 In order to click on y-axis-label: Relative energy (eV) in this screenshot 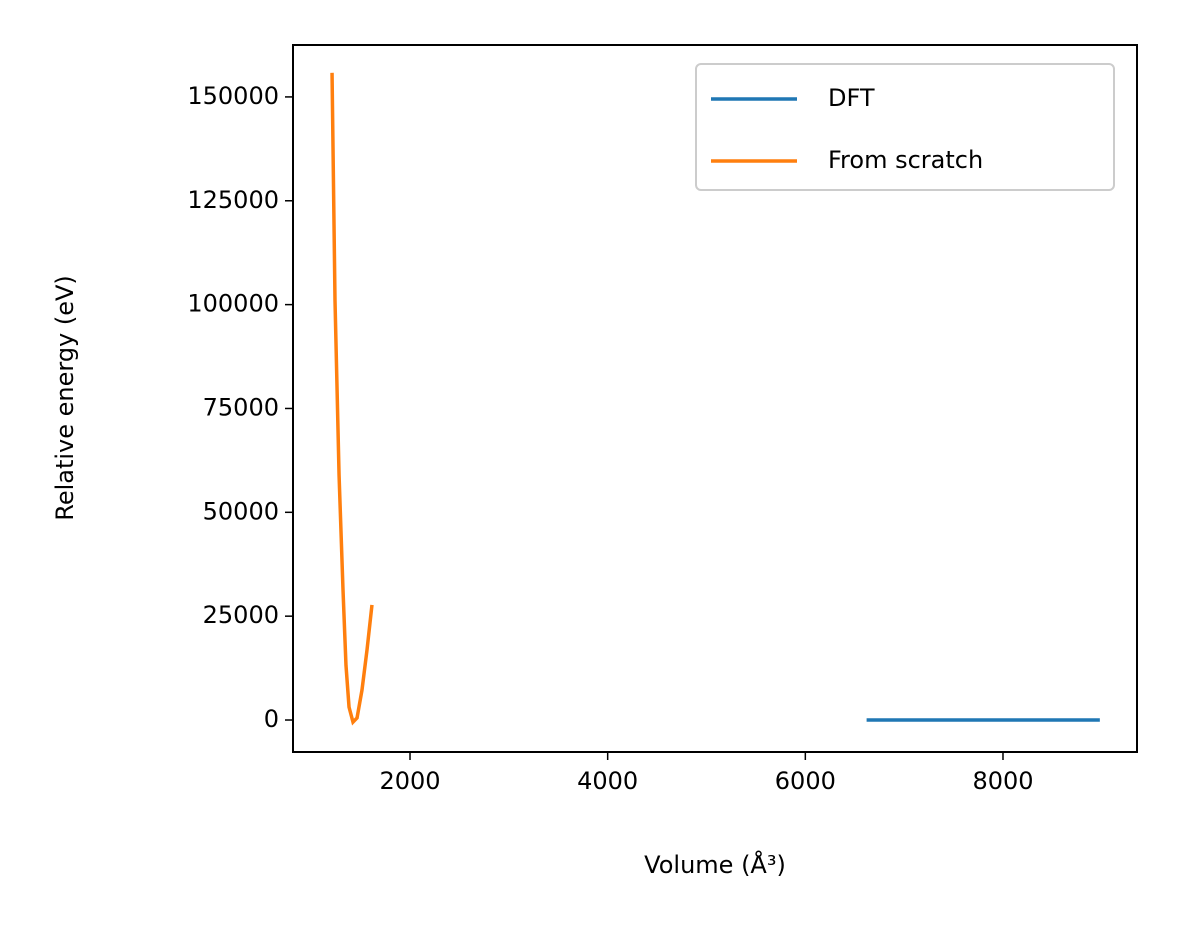, I will do `click(65, 398)`.